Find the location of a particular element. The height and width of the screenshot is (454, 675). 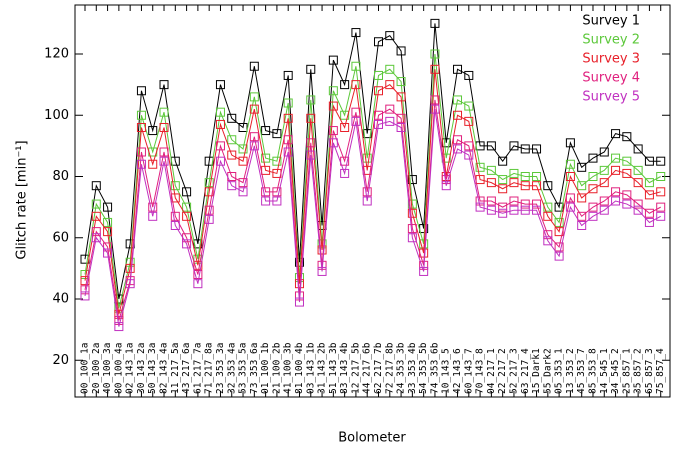

x-tick-label: 54_353_5b is located at coordinates (423, 368).